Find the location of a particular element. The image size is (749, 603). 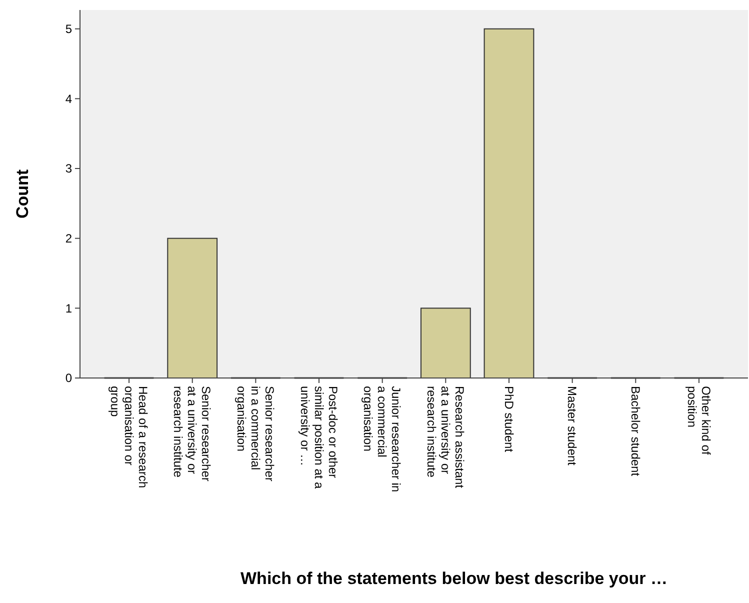

y-tick-label: 2 is located at coordinates (68, 239).